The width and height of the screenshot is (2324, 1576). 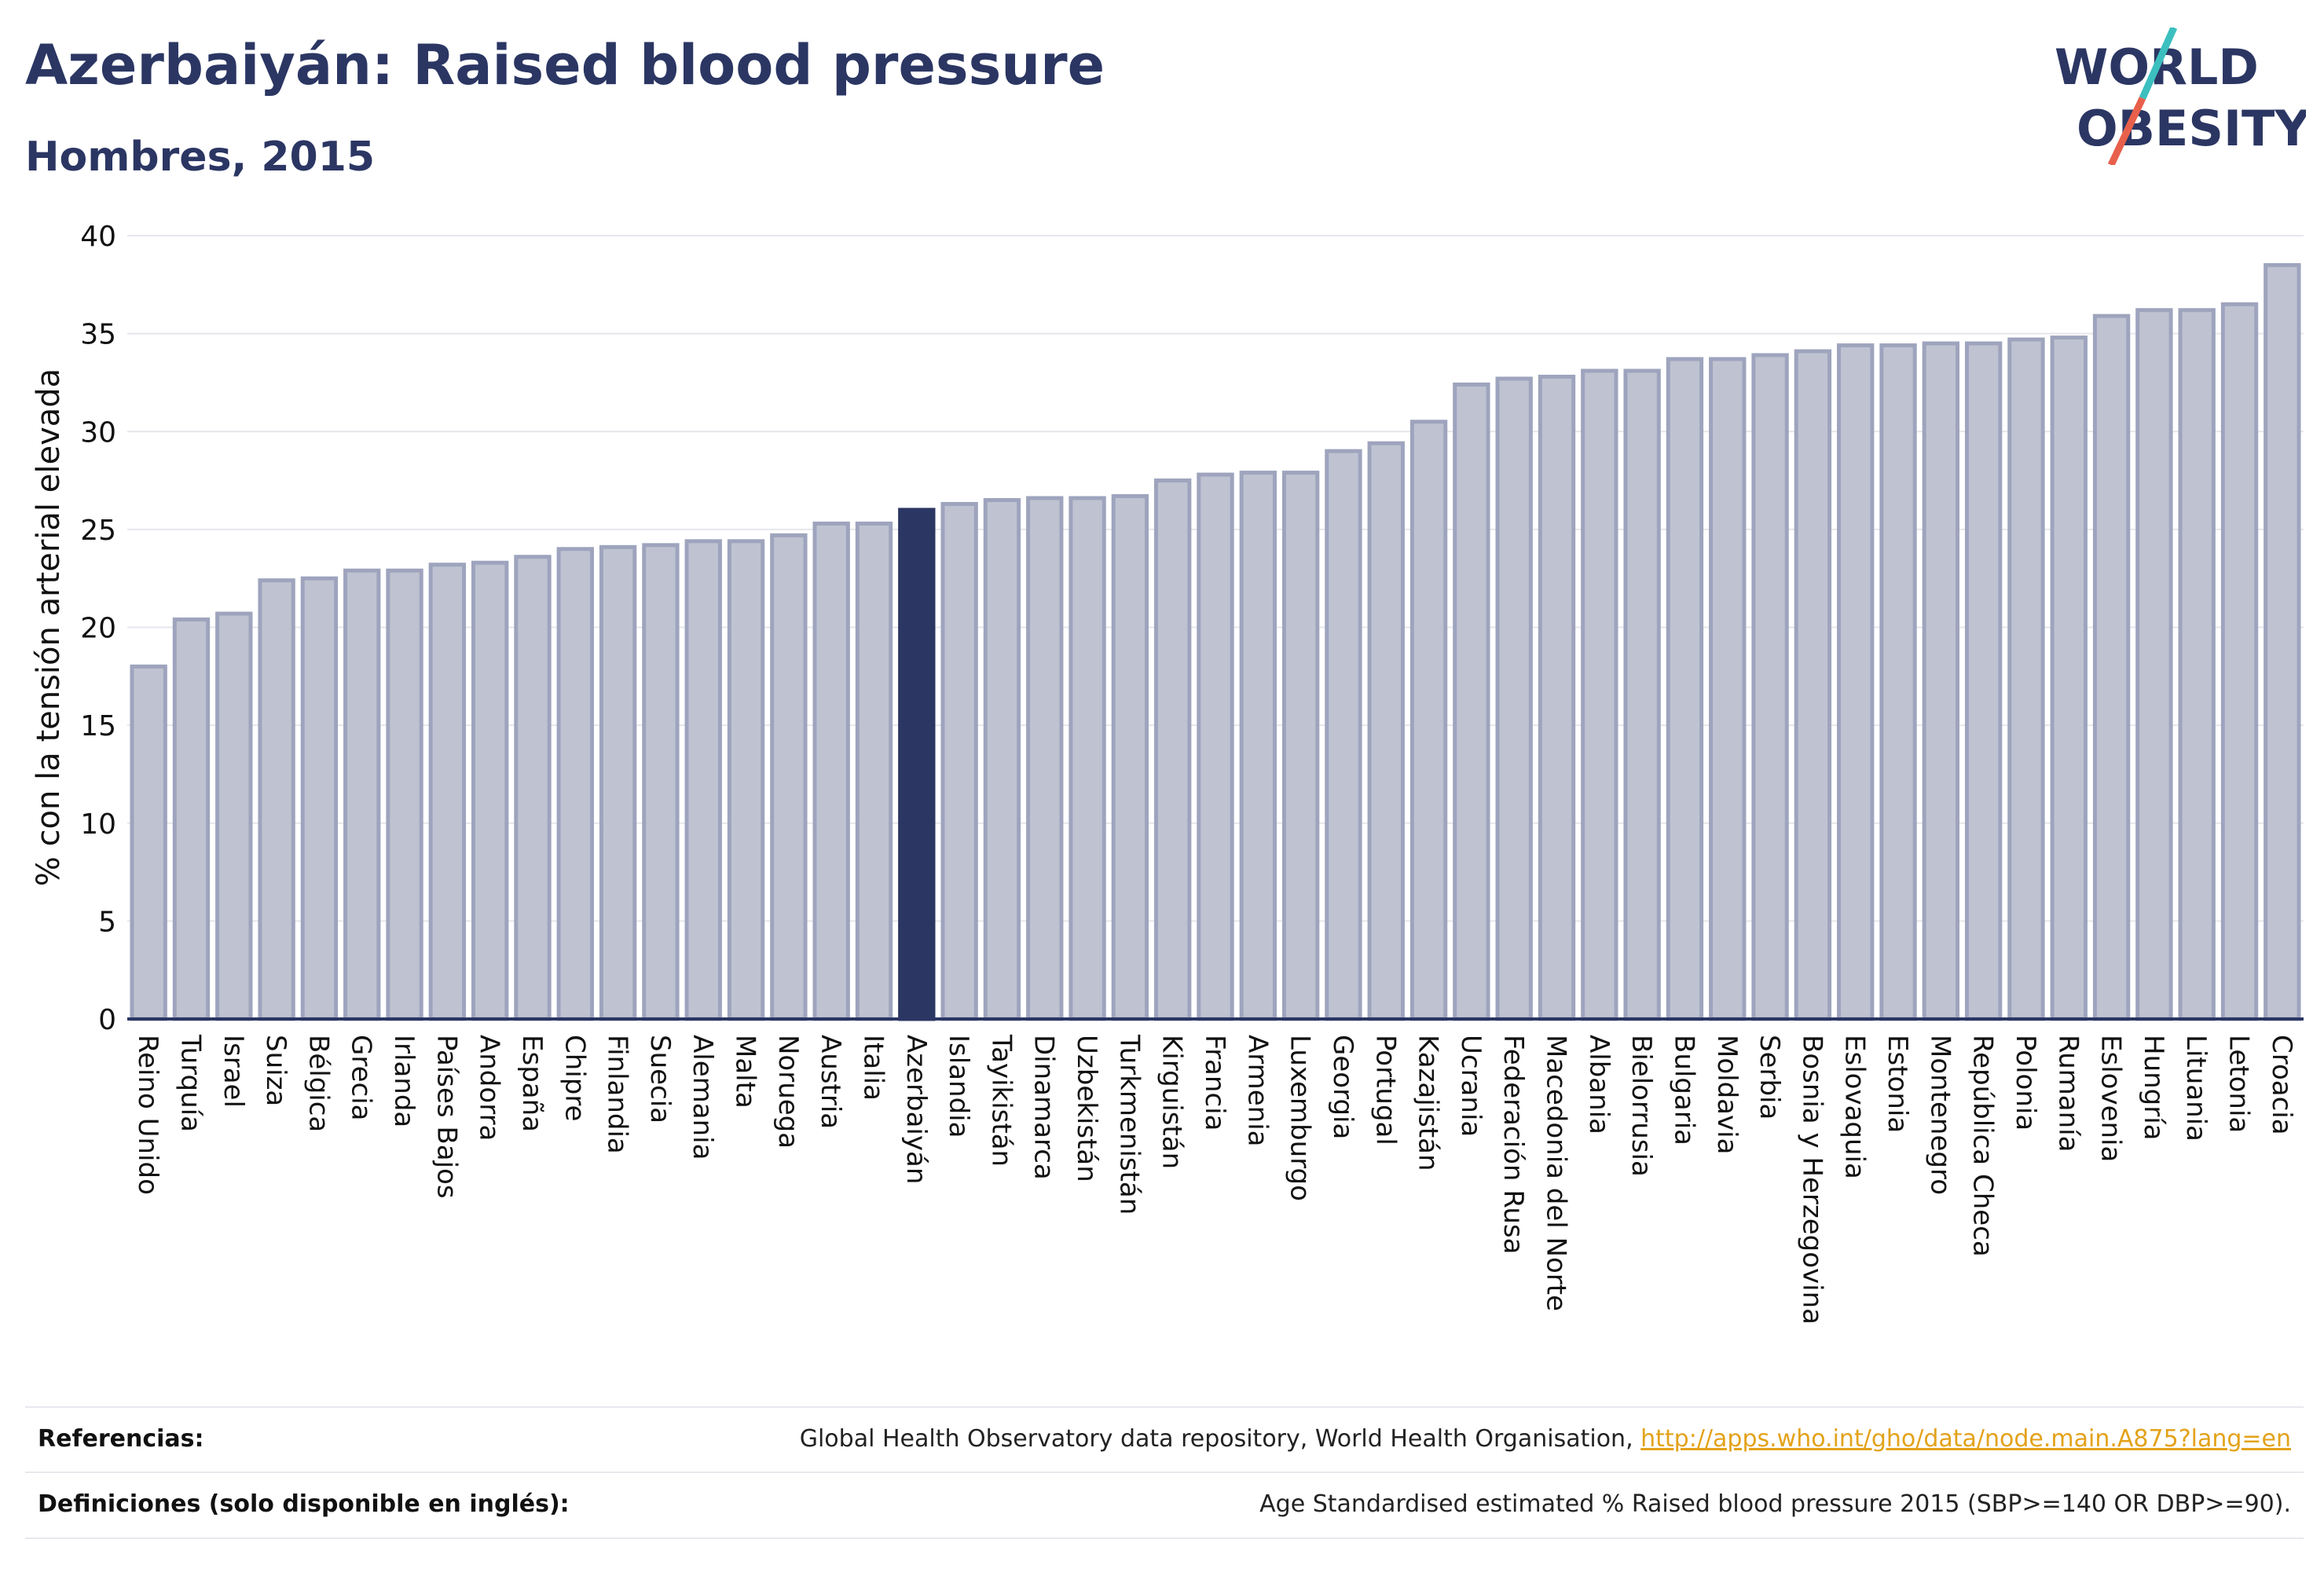 I want to click on bar-austria, so click(x=831, y=771).